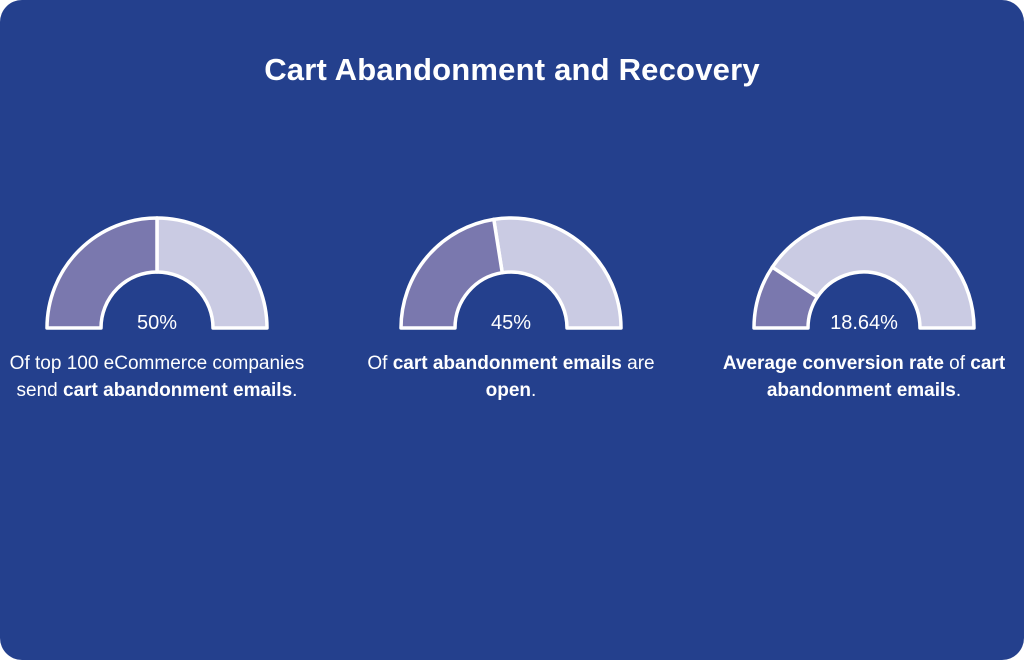 Image resolution: width=1024 pixels, height=660 pixels. Describe the element at coordinates (957, 363) in the screenshot. I see `caption-text: of` at that location.